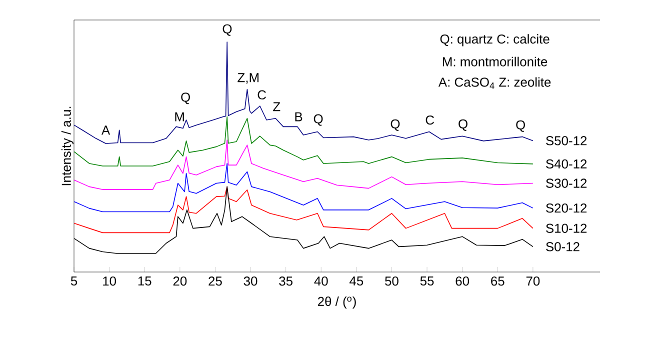 The image size is (653, 342). I want to click on x-tick-label: 45, so click(357, 281).